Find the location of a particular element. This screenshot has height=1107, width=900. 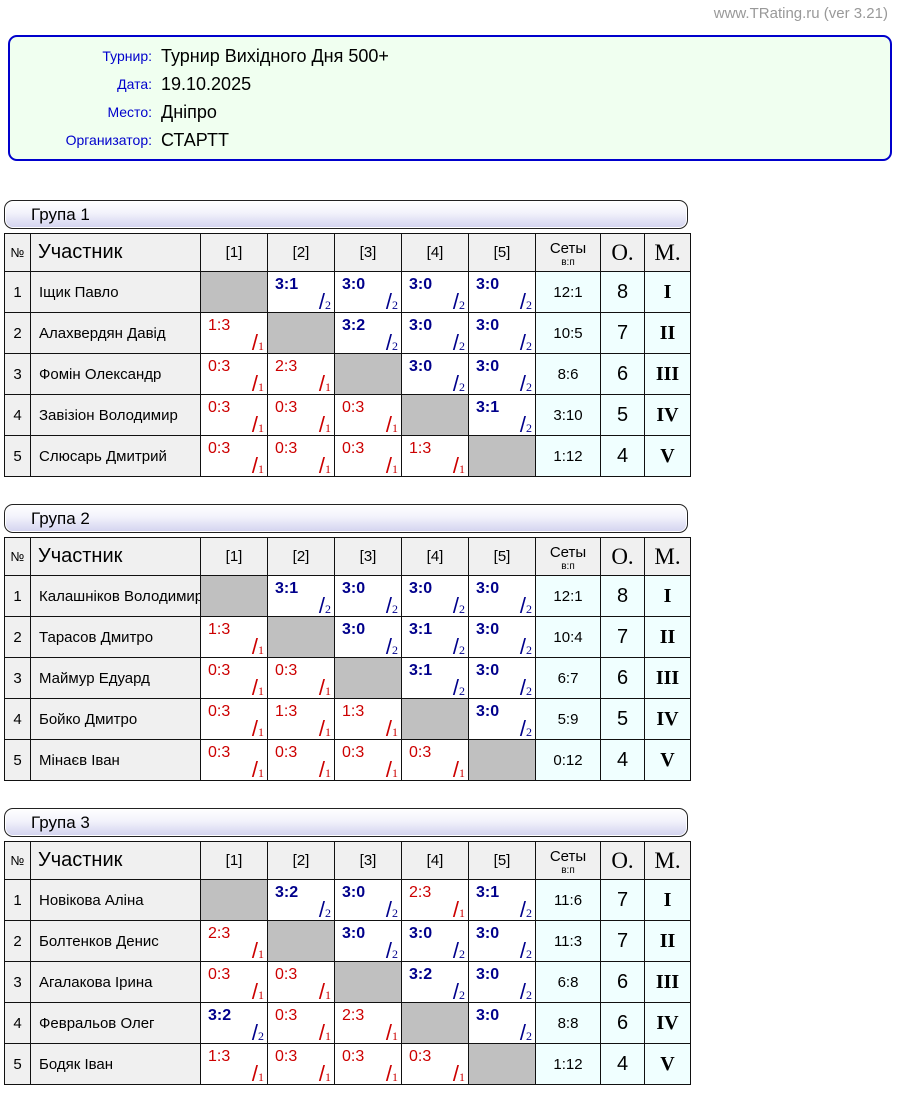

participant-name: Тарасов Дмитро is located at coordinates (115, 637).